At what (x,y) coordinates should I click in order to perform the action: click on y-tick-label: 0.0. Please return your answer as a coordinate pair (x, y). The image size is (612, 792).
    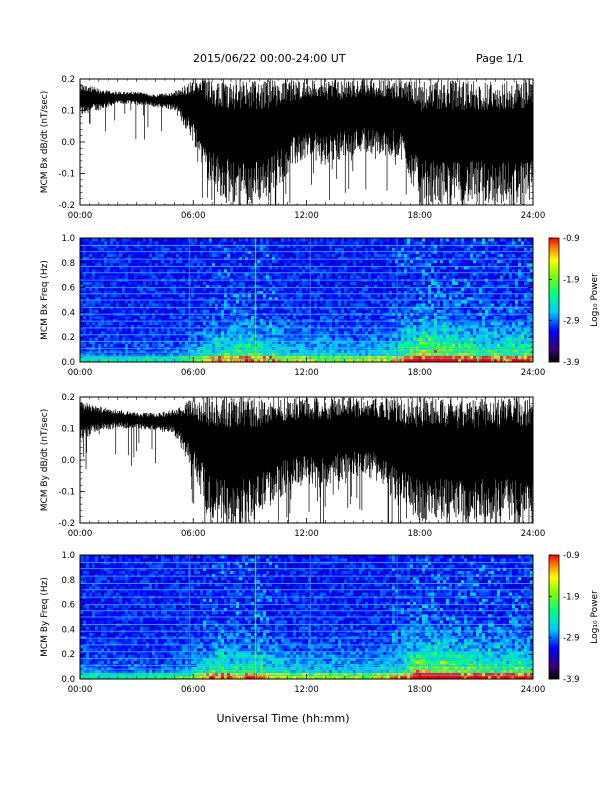
    Looking at the image, I should click on (68, 143).